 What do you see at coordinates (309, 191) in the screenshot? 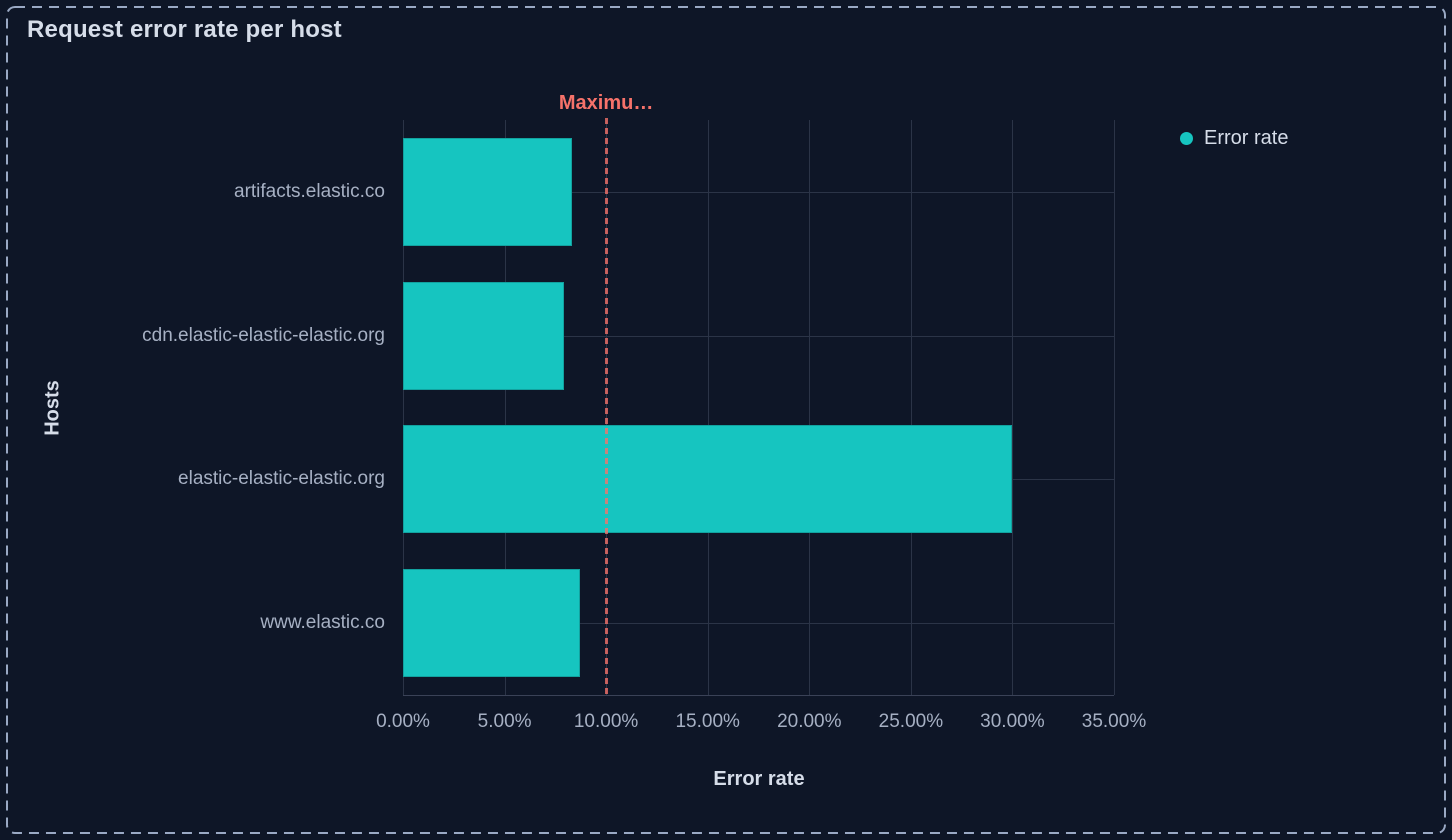
I see `y-axis-category-label: artifacts.elastic.co` at bounding box center [309, 191].